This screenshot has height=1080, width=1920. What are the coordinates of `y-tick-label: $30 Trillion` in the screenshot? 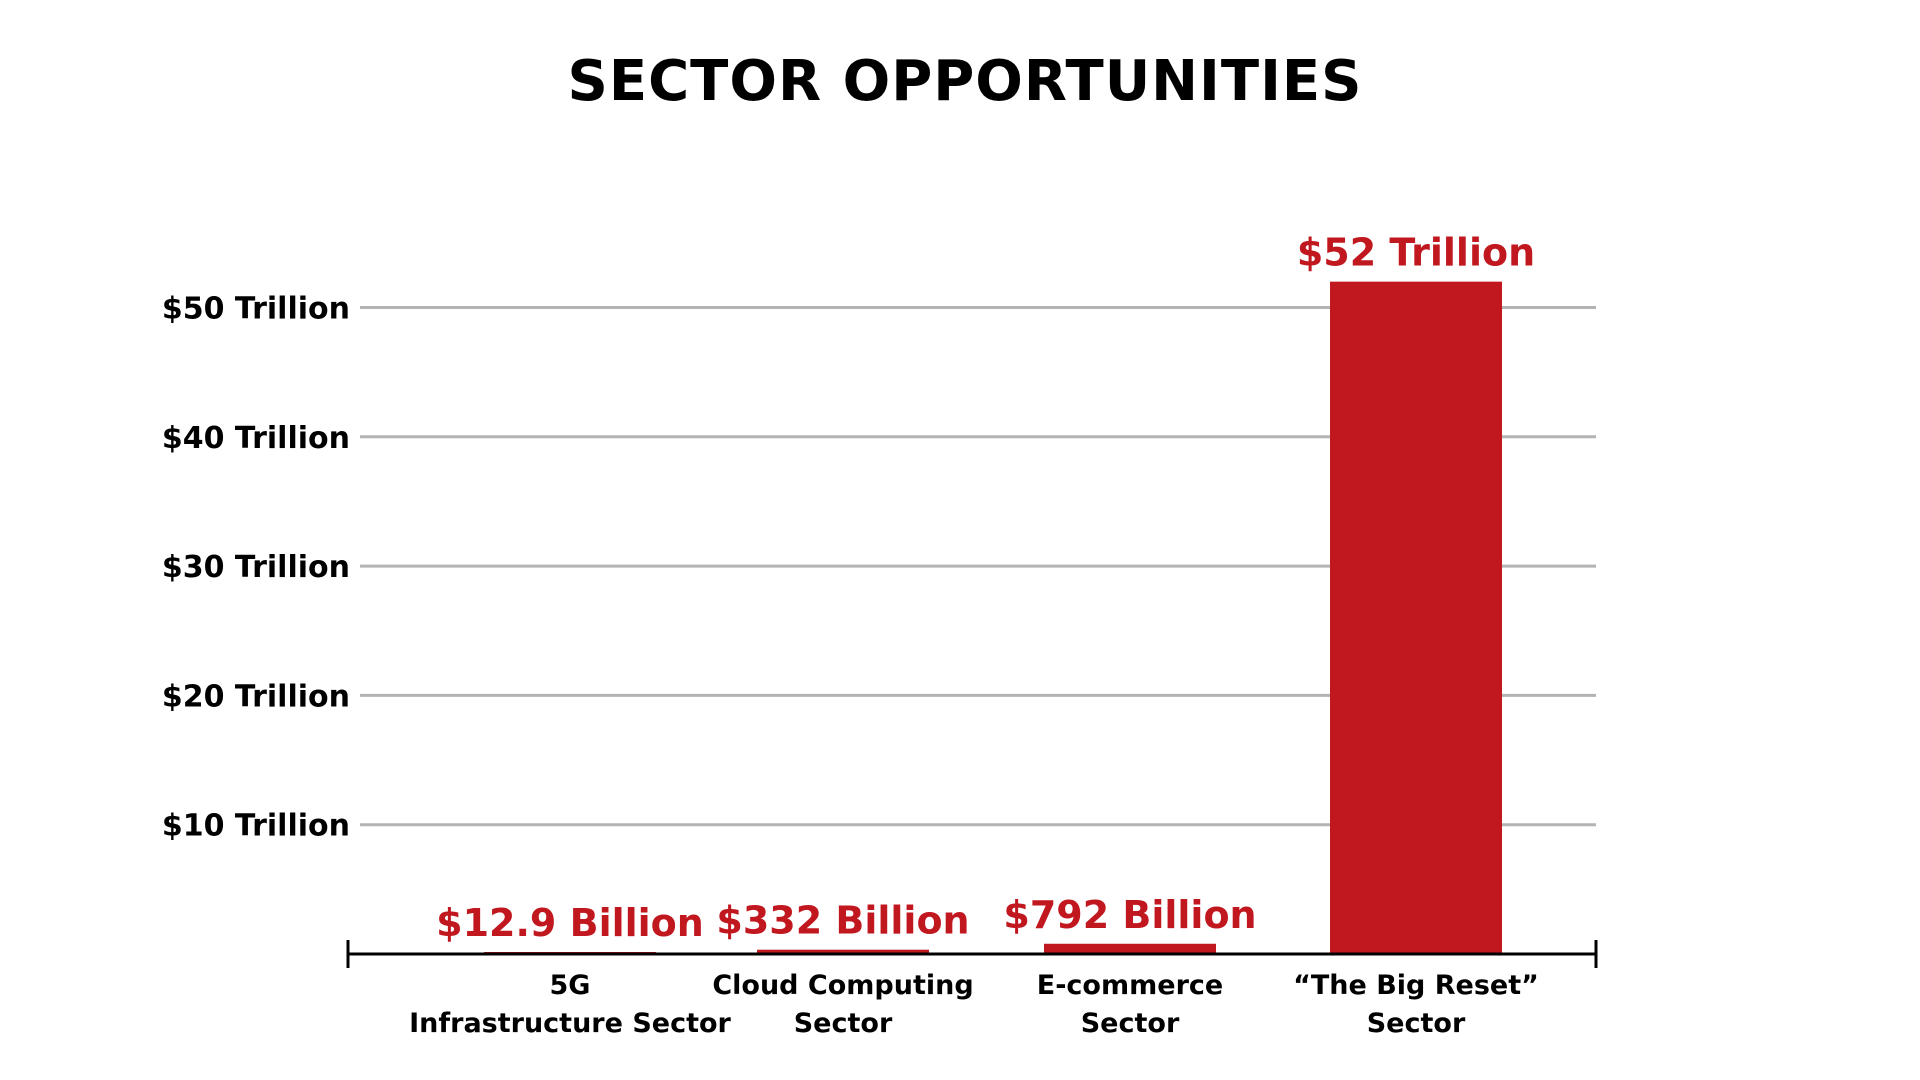 It's located at (256, 567).